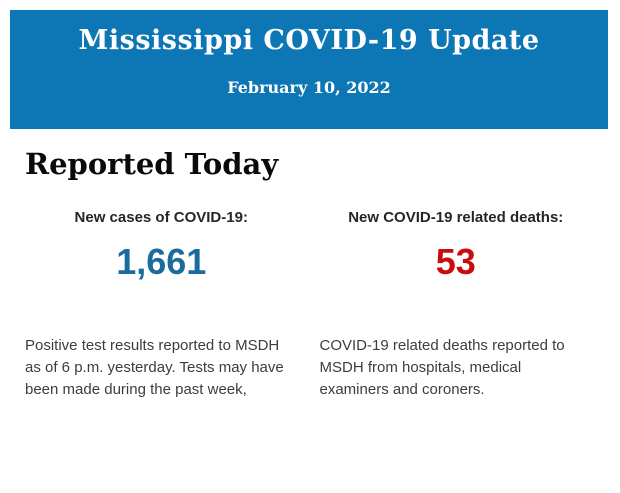 The image size is (620, 493). I want to click on deaths-column: New COVID-19 related deaths: 53, so click(456, 245).